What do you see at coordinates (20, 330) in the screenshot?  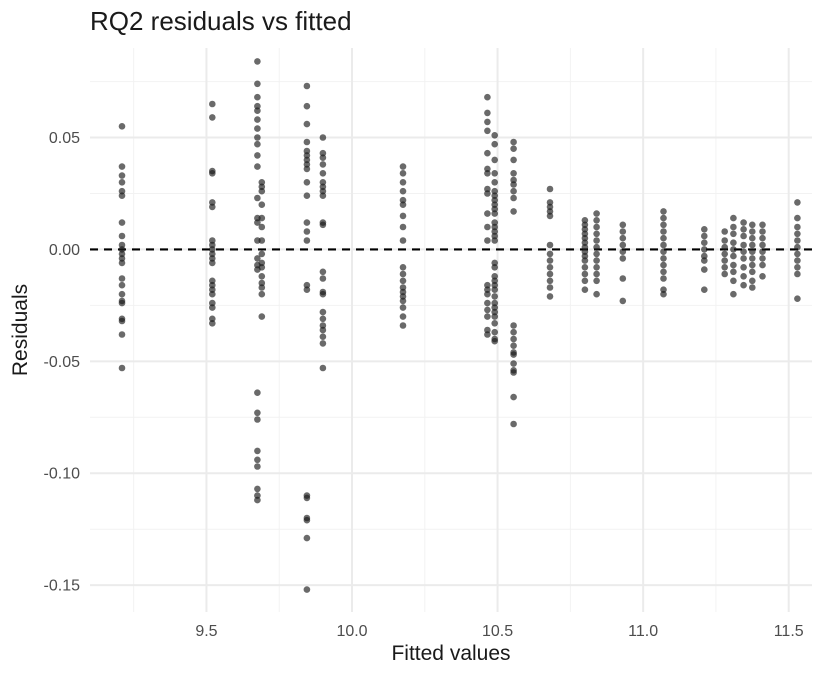 I see `y-axis-title: Residuals` at bounding box center [20, 330].